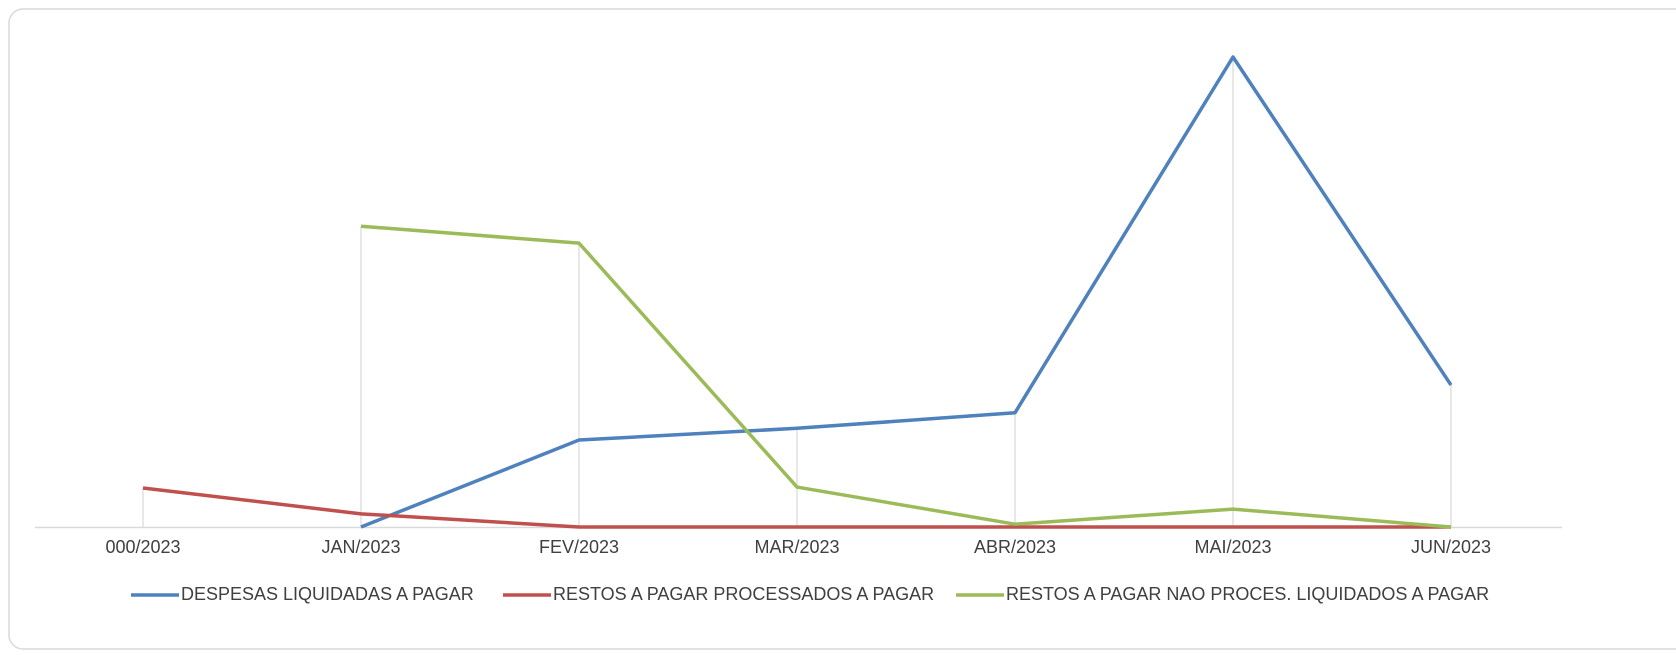  What do you see at coordinates (796, 547) in the screenshot?
I see `x-tick-label: MAR/2023` at bounding box center [796, 547].